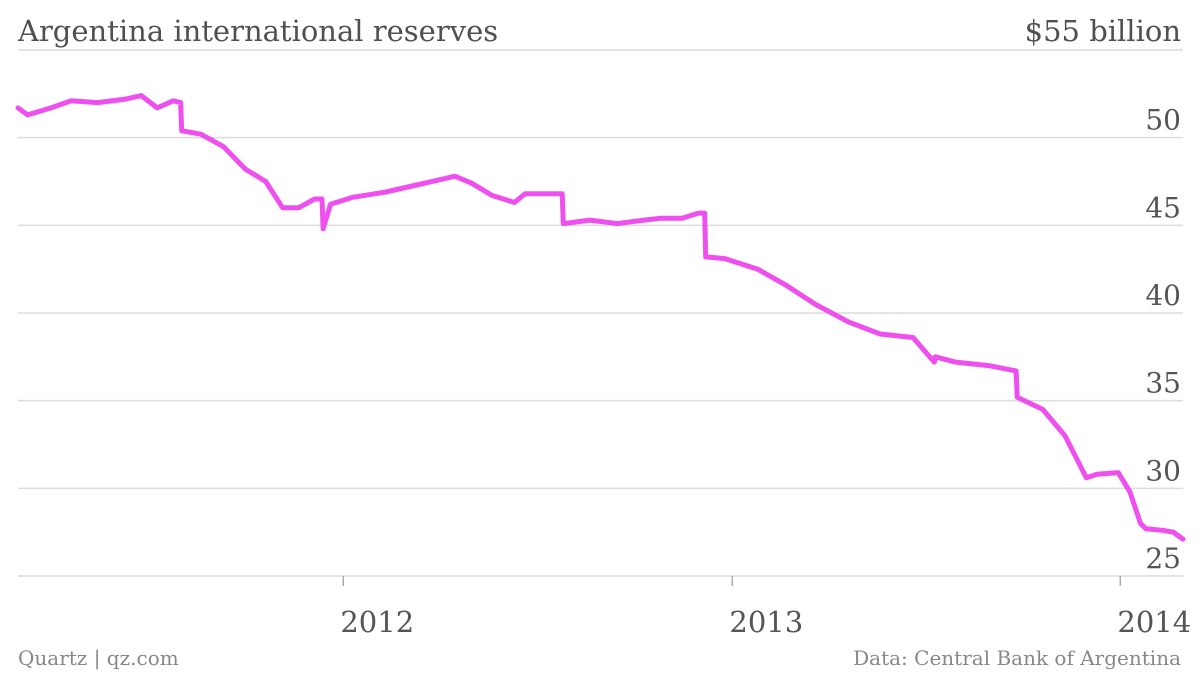  What do you see at coordinates (1163, 295) in the screenshot?
I see `y-tick-label: 40` at bounding box center [1163, 295].